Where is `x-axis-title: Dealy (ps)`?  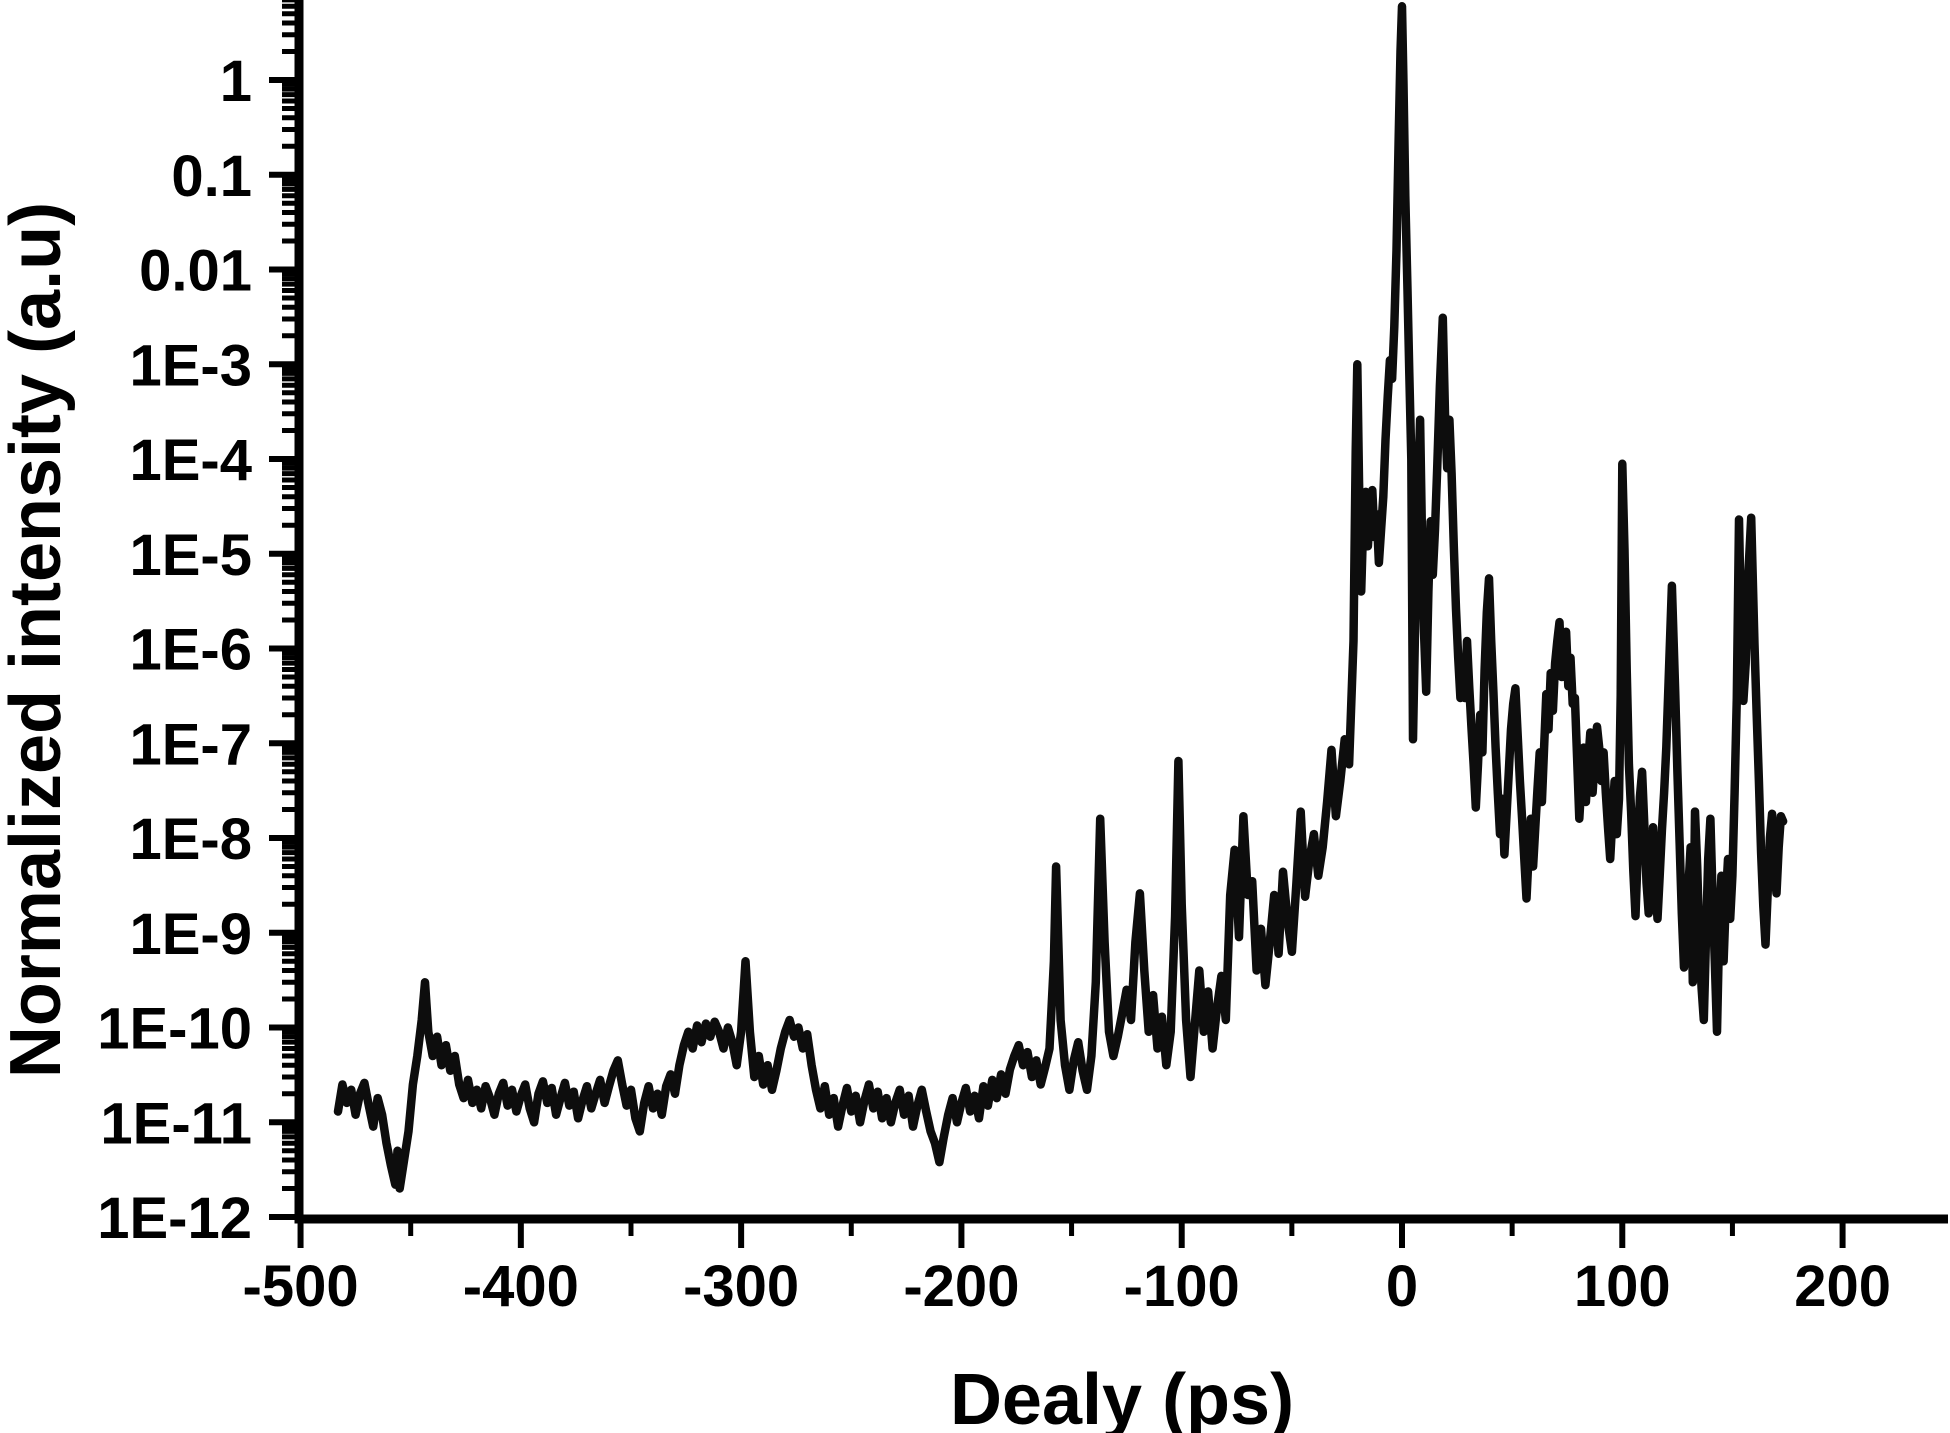
x-axis-title: Dealy (ps) is located at coordinates (1122, 1396).